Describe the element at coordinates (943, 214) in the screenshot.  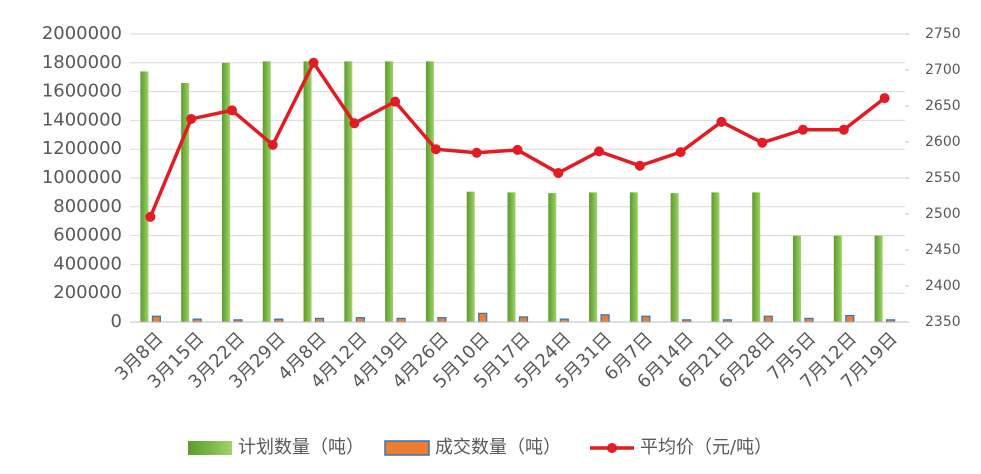
I see `y2-tick-label: 2500` at that location.